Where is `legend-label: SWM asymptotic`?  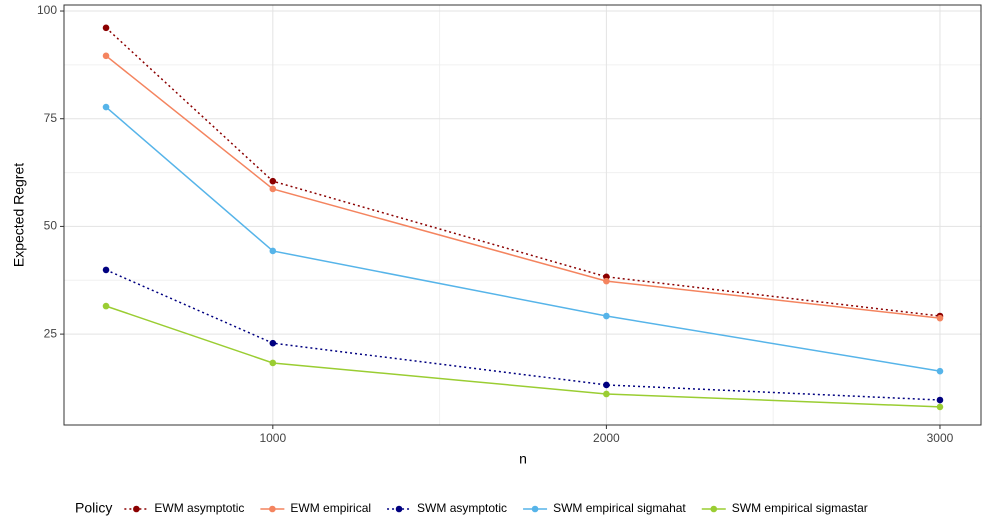
legend-label: SWM asymptotic is located at coordinates (462, 508).